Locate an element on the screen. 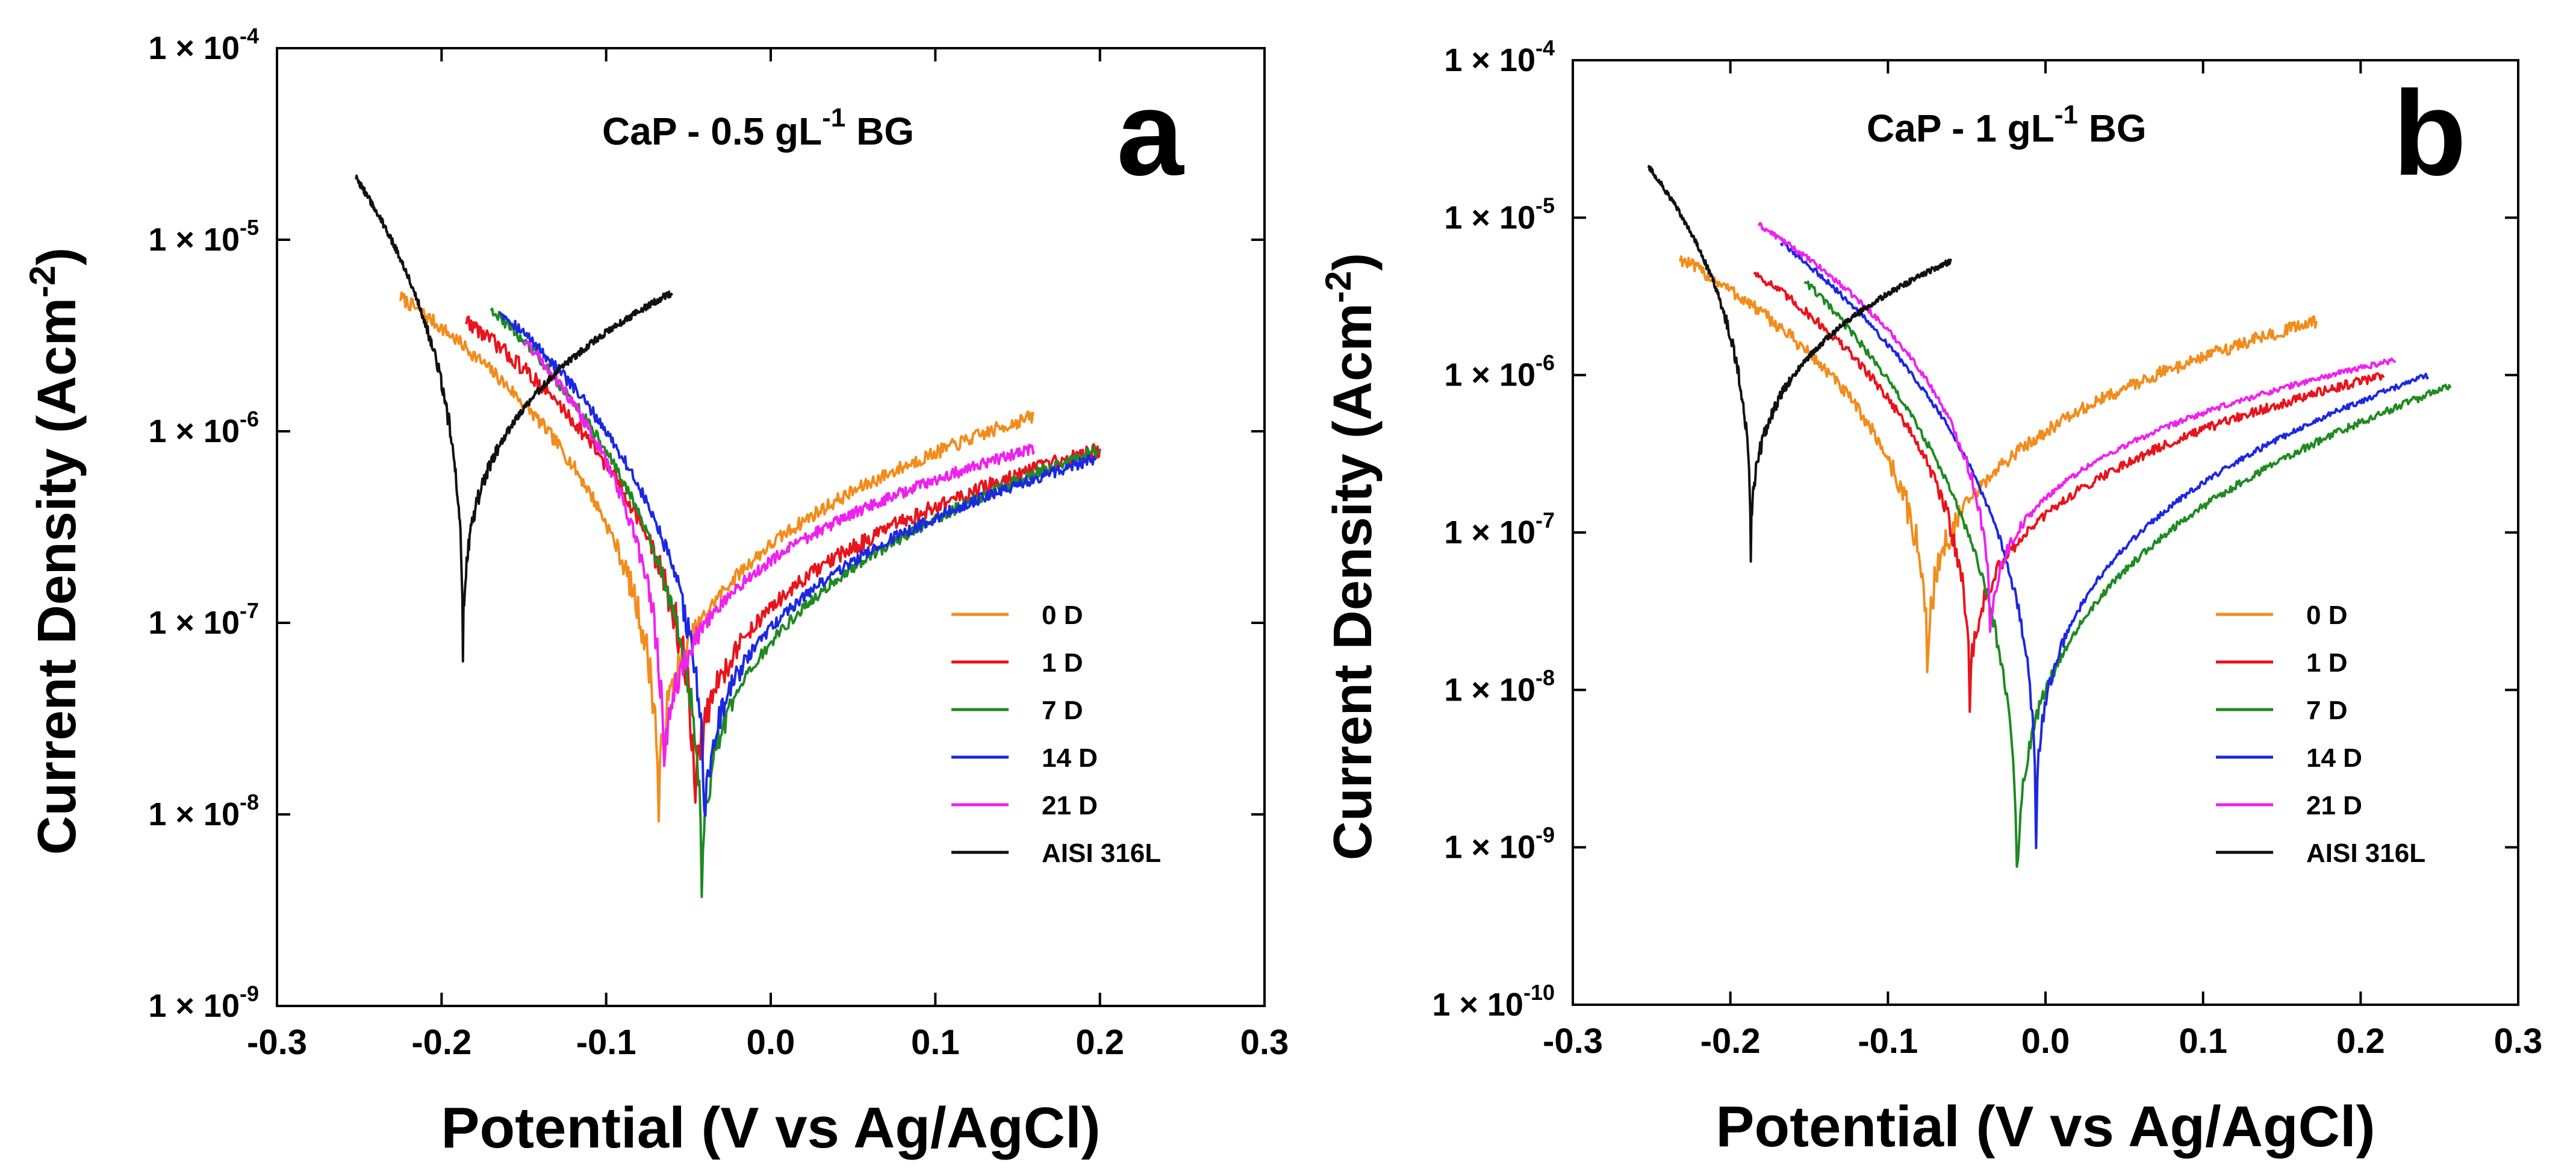  legend-label: 0 D is located at coordinates (2326, 615).